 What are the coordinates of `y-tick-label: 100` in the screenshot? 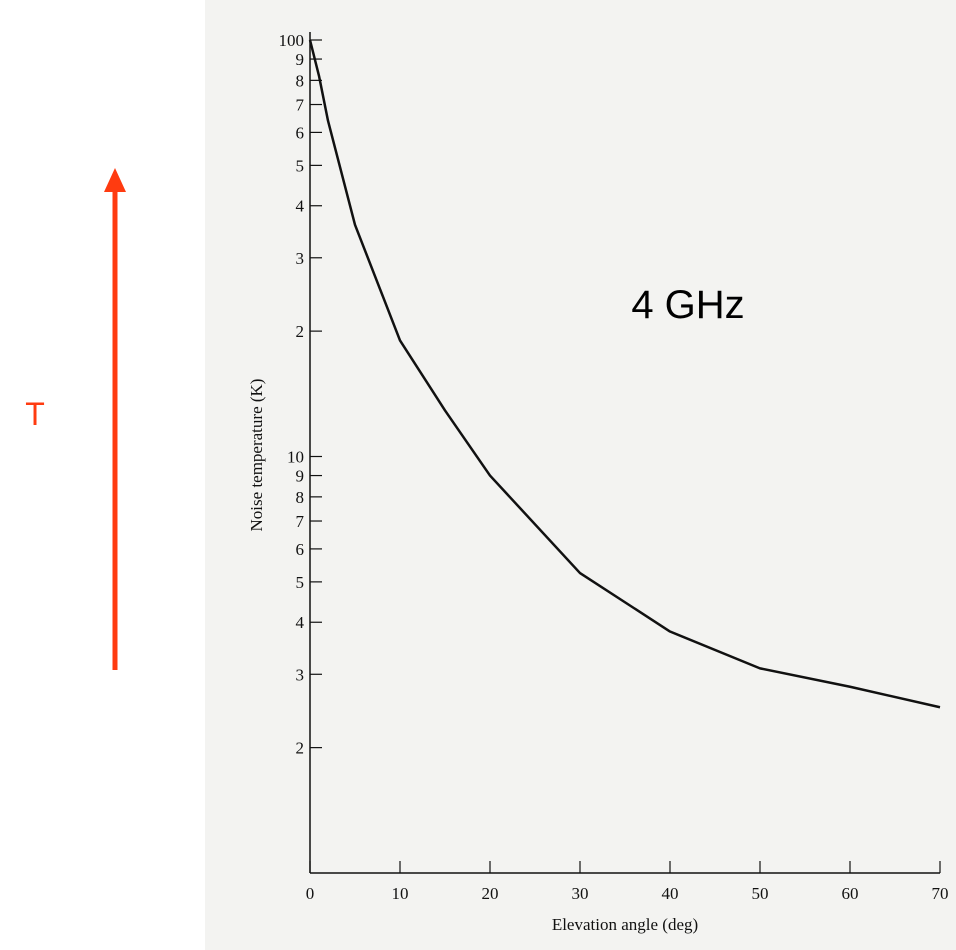 It's located at (292, 40).